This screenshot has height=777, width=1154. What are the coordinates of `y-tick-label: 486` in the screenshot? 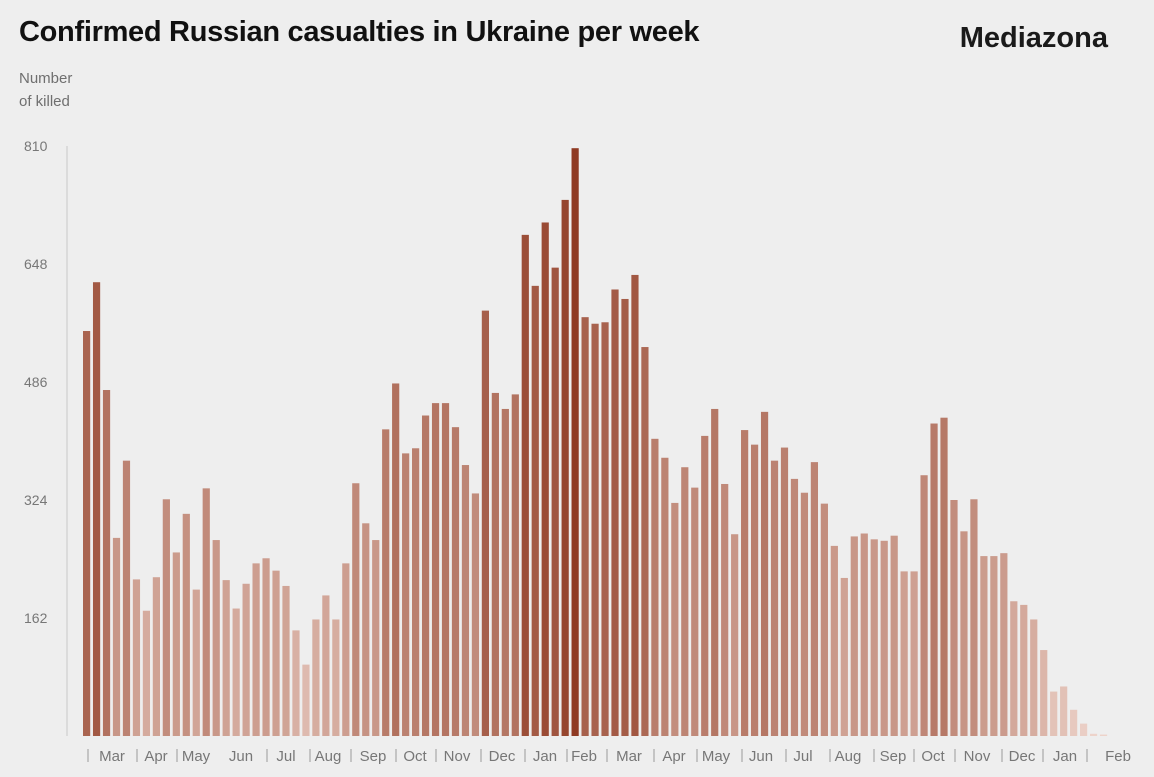 It's located at (36, 382).